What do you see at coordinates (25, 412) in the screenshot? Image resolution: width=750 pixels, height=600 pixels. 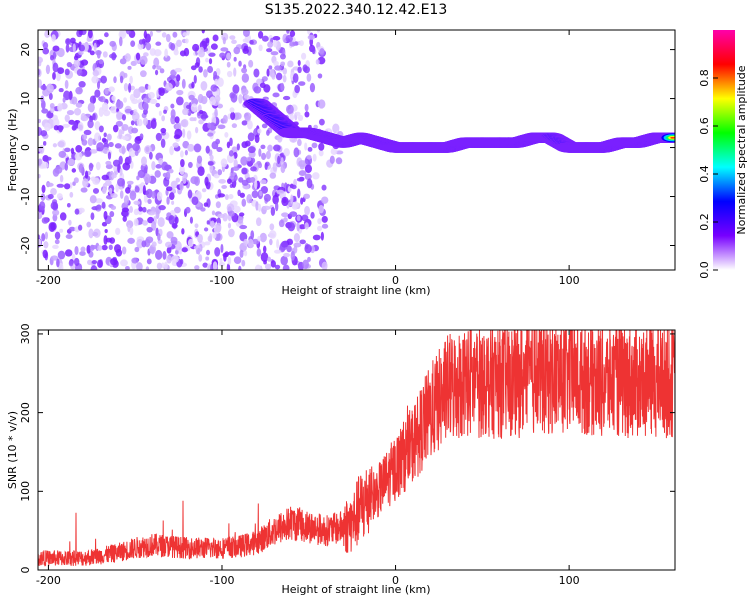 I see `snr-y-tick-label: 200` at bounding box center [25, 412].